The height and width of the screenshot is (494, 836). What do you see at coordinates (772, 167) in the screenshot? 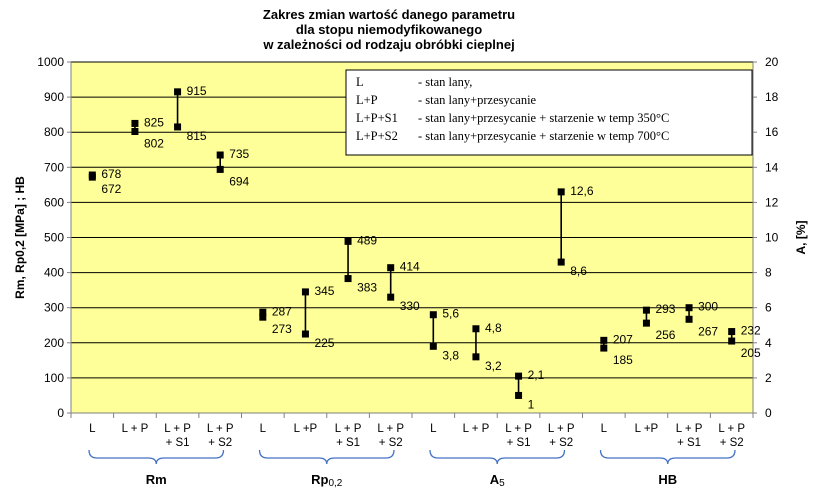
I see `y-tick-label-right: 14` at bounding box center [772, 167].